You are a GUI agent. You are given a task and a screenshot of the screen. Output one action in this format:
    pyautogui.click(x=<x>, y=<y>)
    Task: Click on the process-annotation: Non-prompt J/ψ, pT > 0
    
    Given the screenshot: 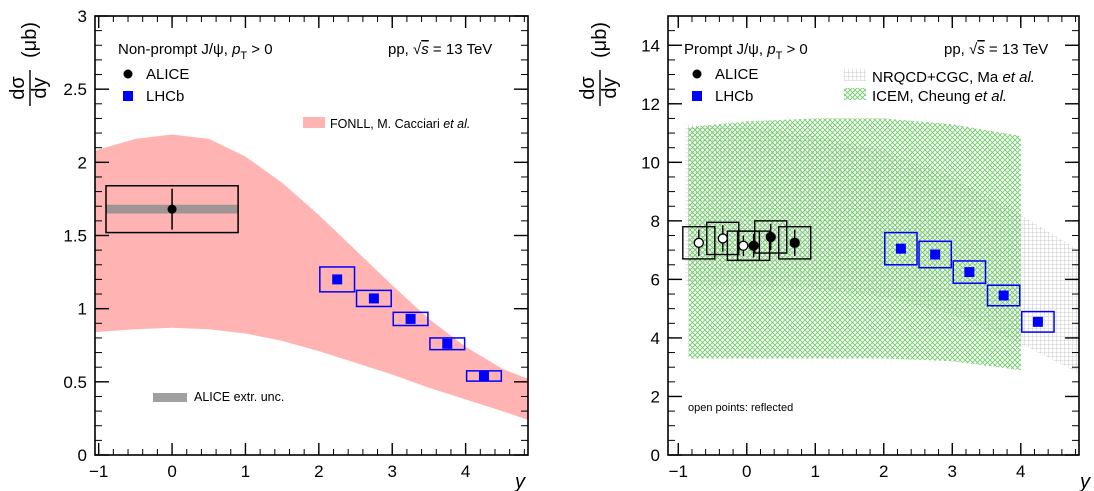 What is the action you would take?
    pyautogui.click(x=195, y=51)
    